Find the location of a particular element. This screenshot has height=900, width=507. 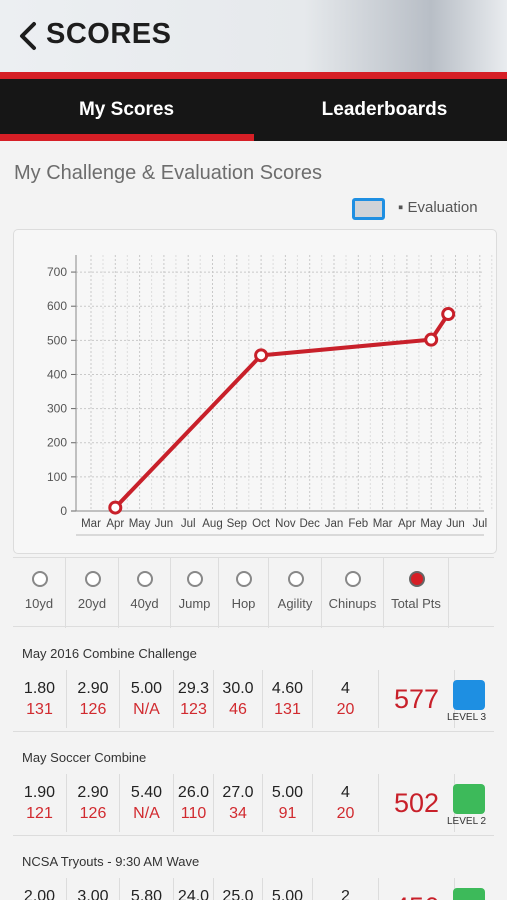

points-value: 91 is located at coordinates (287, 813).